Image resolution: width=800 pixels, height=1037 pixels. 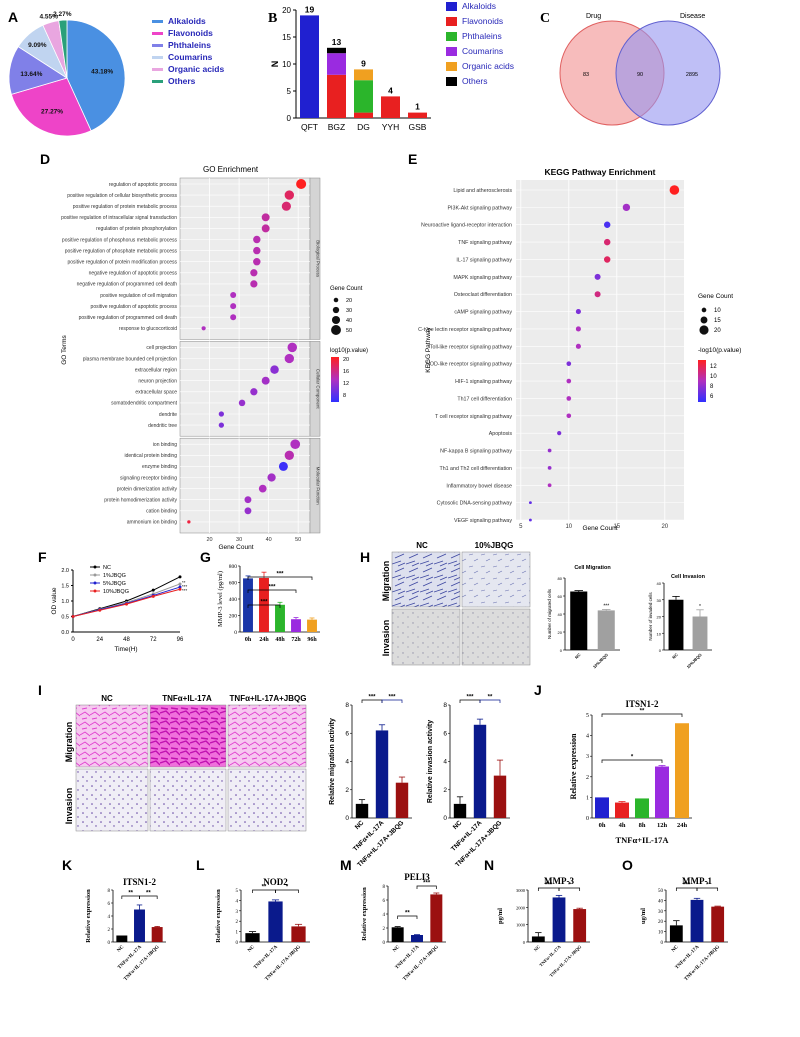 I want to click on panel-h-images: NC 10%JBQG Migration Invasion, so click(x=456, y=603).